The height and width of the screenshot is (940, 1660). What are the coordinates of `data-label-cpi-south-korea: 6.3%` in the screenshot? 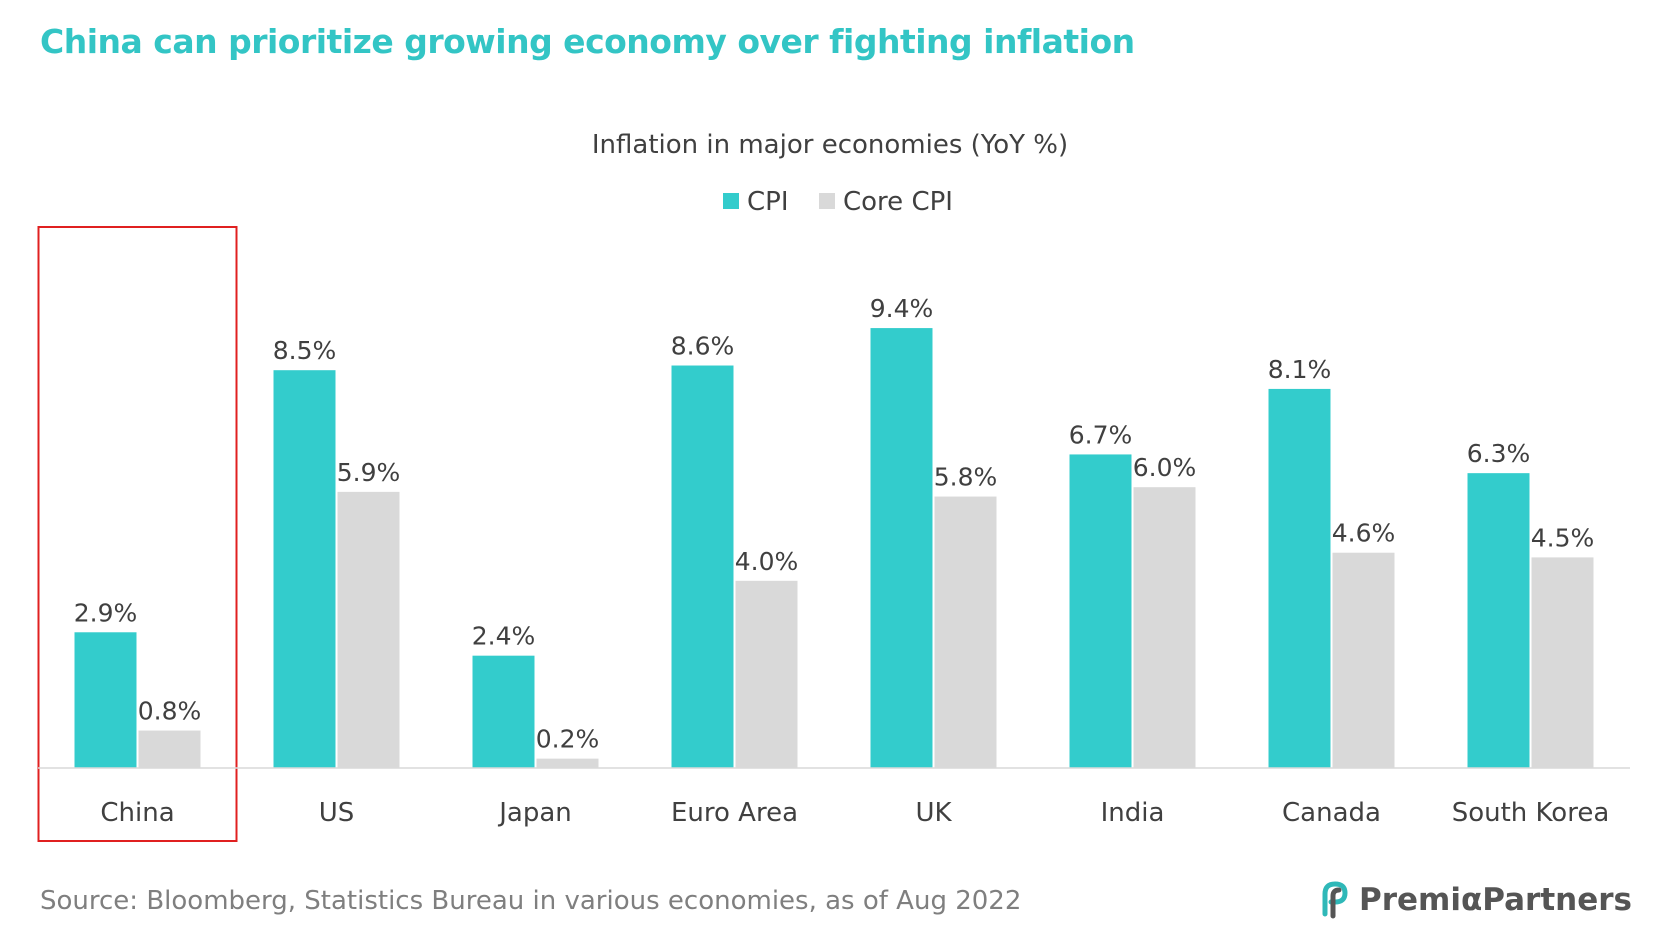 It's located at (1499, 453).